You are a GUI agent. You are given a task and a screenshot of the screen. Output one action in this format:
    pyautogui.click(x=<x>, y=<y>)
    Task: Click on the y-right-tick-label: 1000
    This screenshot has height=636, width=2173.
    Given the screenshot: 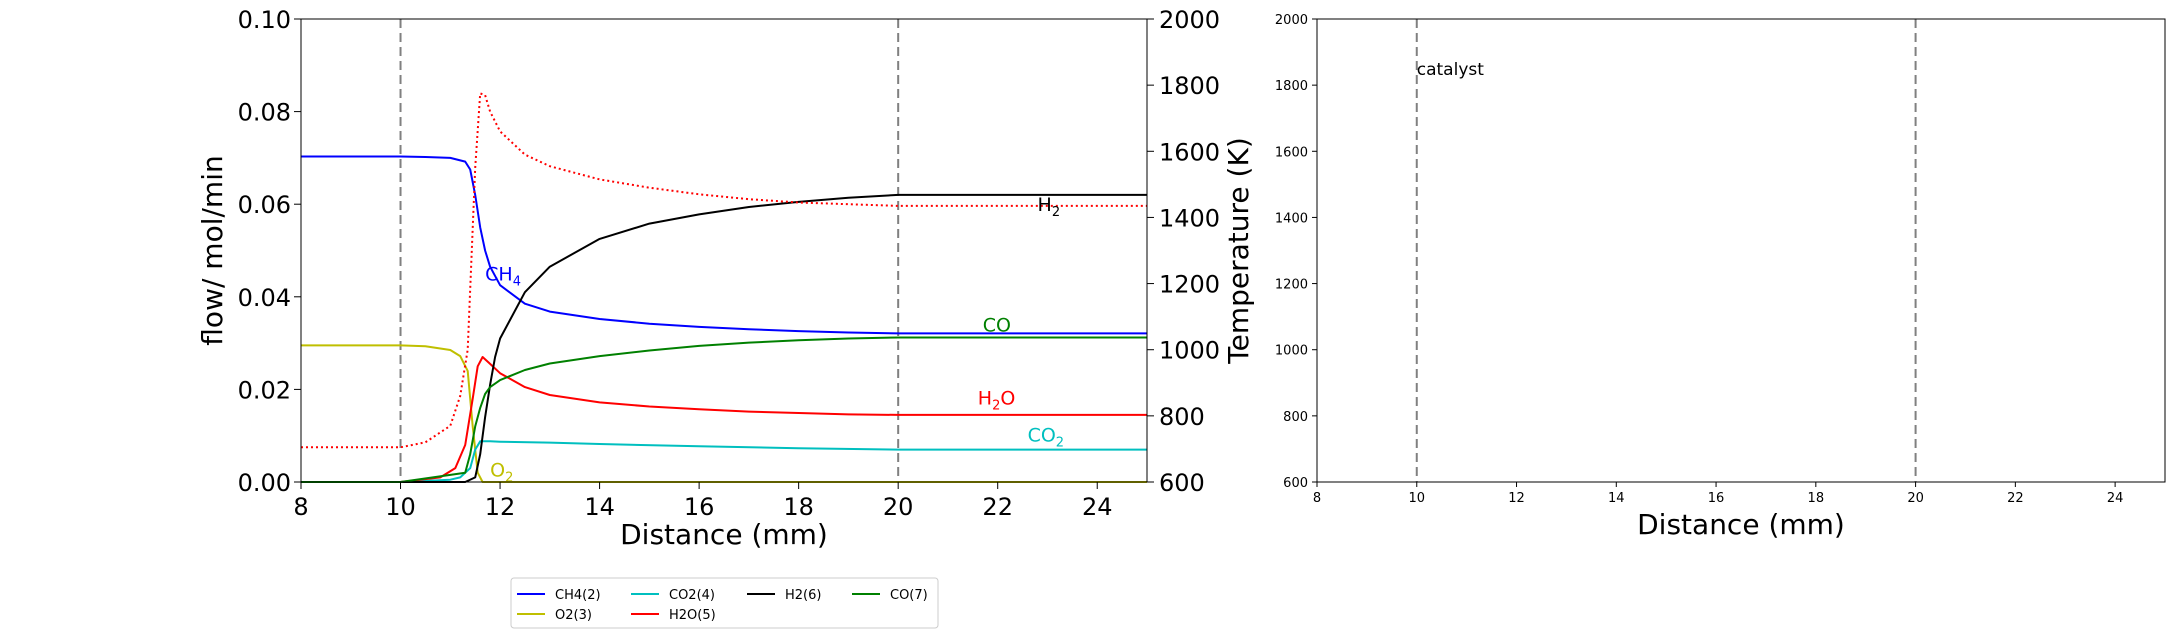 What is the action you would take?
    pyautogui.click(x=1189, y=351)
    